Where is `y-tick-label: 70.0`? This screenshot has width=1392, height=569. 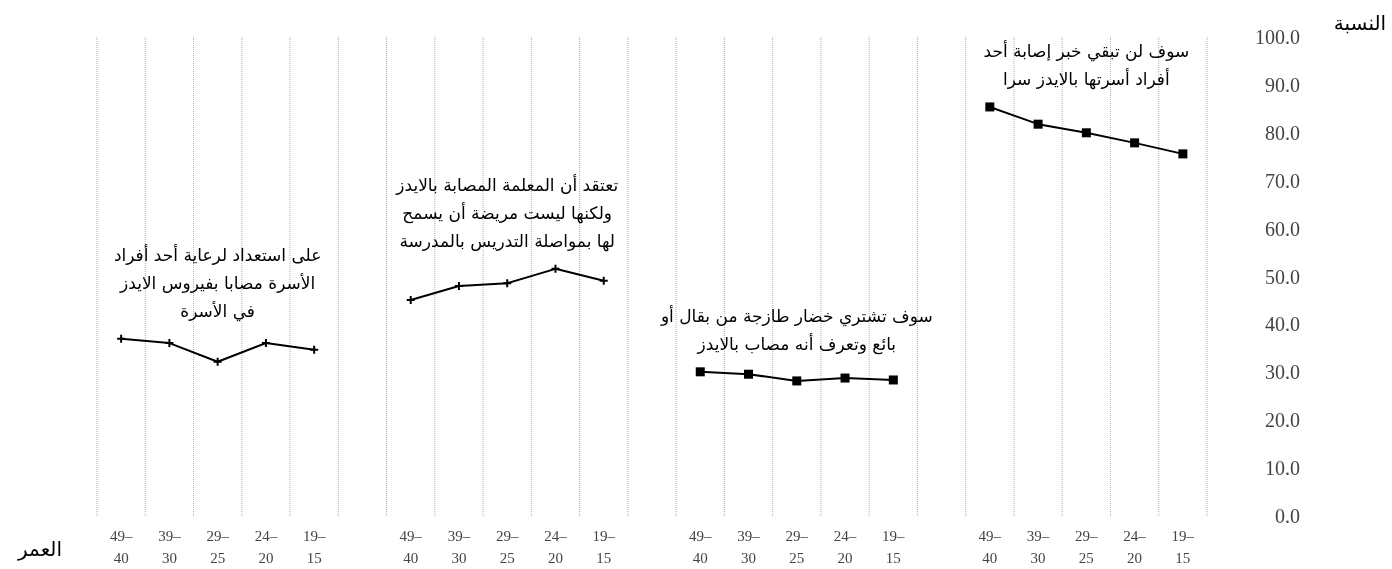 y-tick-label: 70.0 is located at coordinates (1282, 180).